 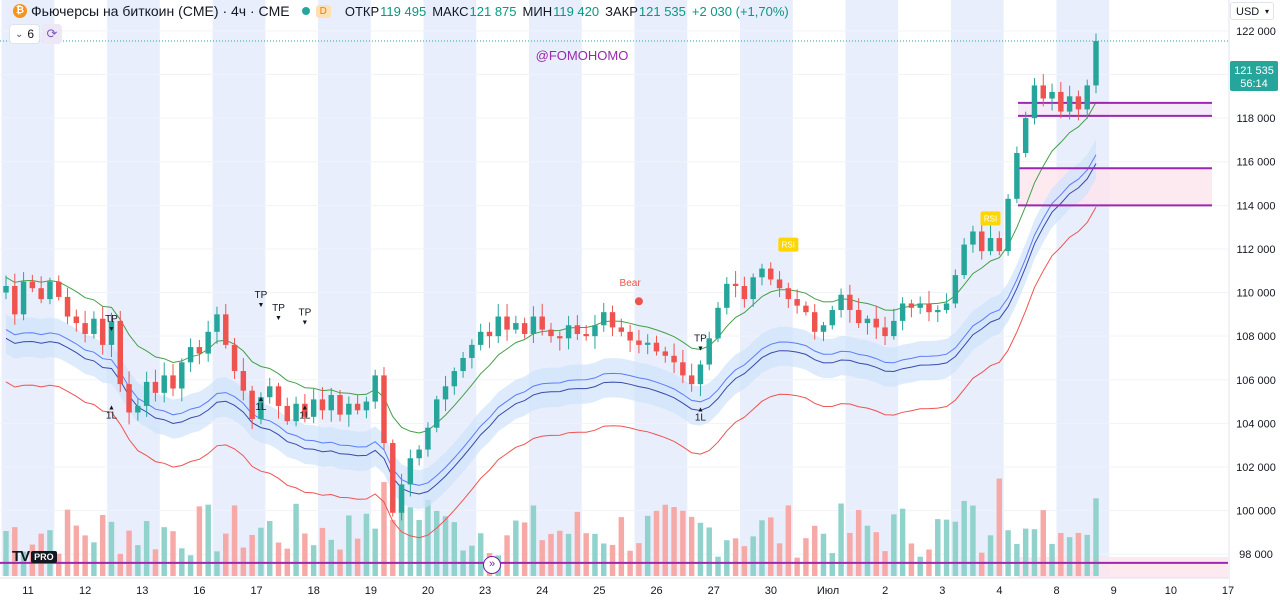 What do you see at coordinates (256, 591) in the screenshot?
I see `time-tick-label: 17` at bounding box center [256, 591].